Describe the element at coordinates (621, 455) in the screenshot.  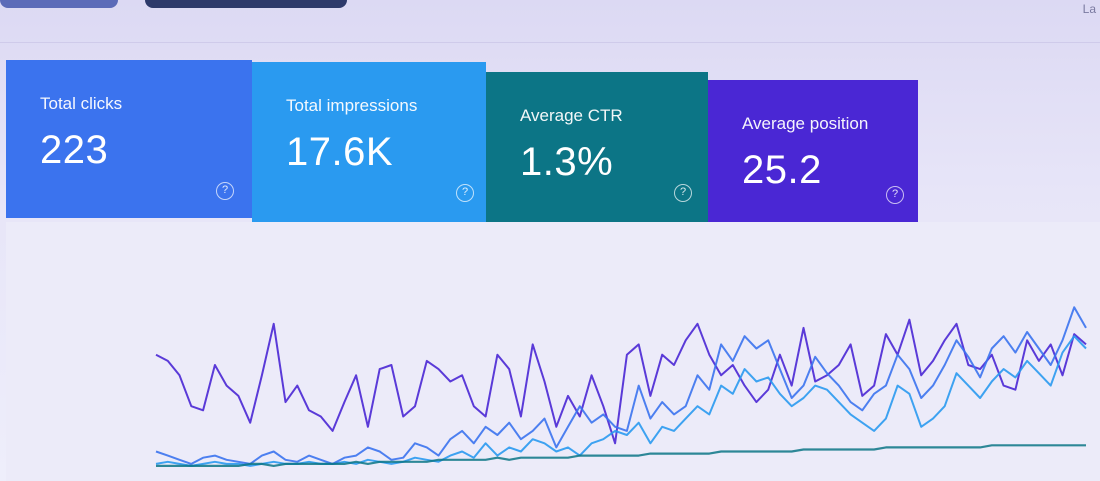
I see `series-average-ctr-line` at that location.